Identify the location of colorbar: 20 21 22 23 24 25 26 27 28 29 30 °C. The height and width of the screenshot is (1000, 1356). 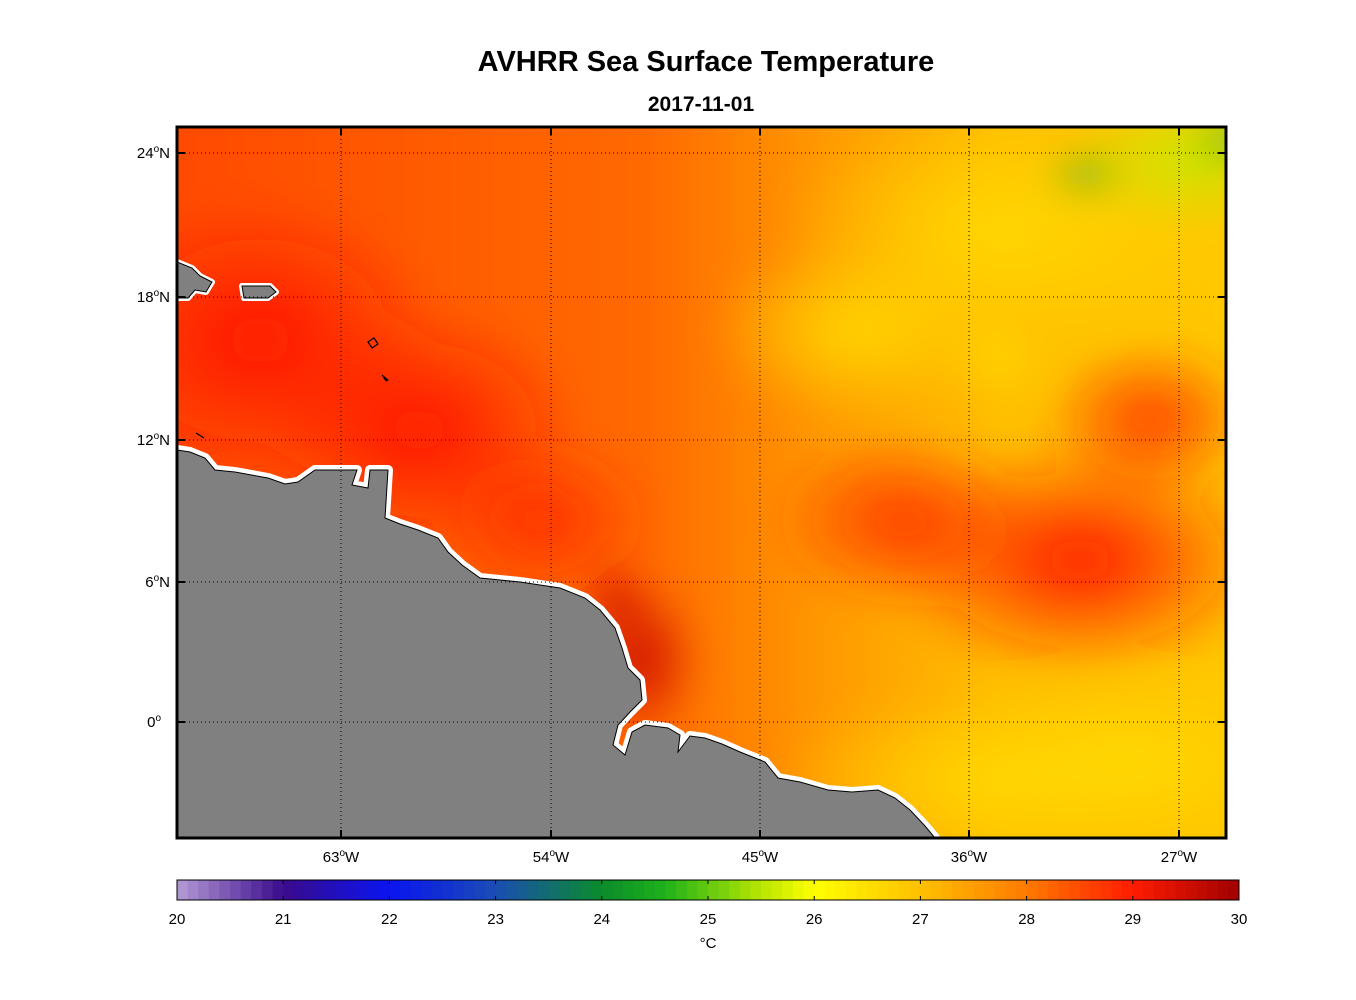
(708, 915).